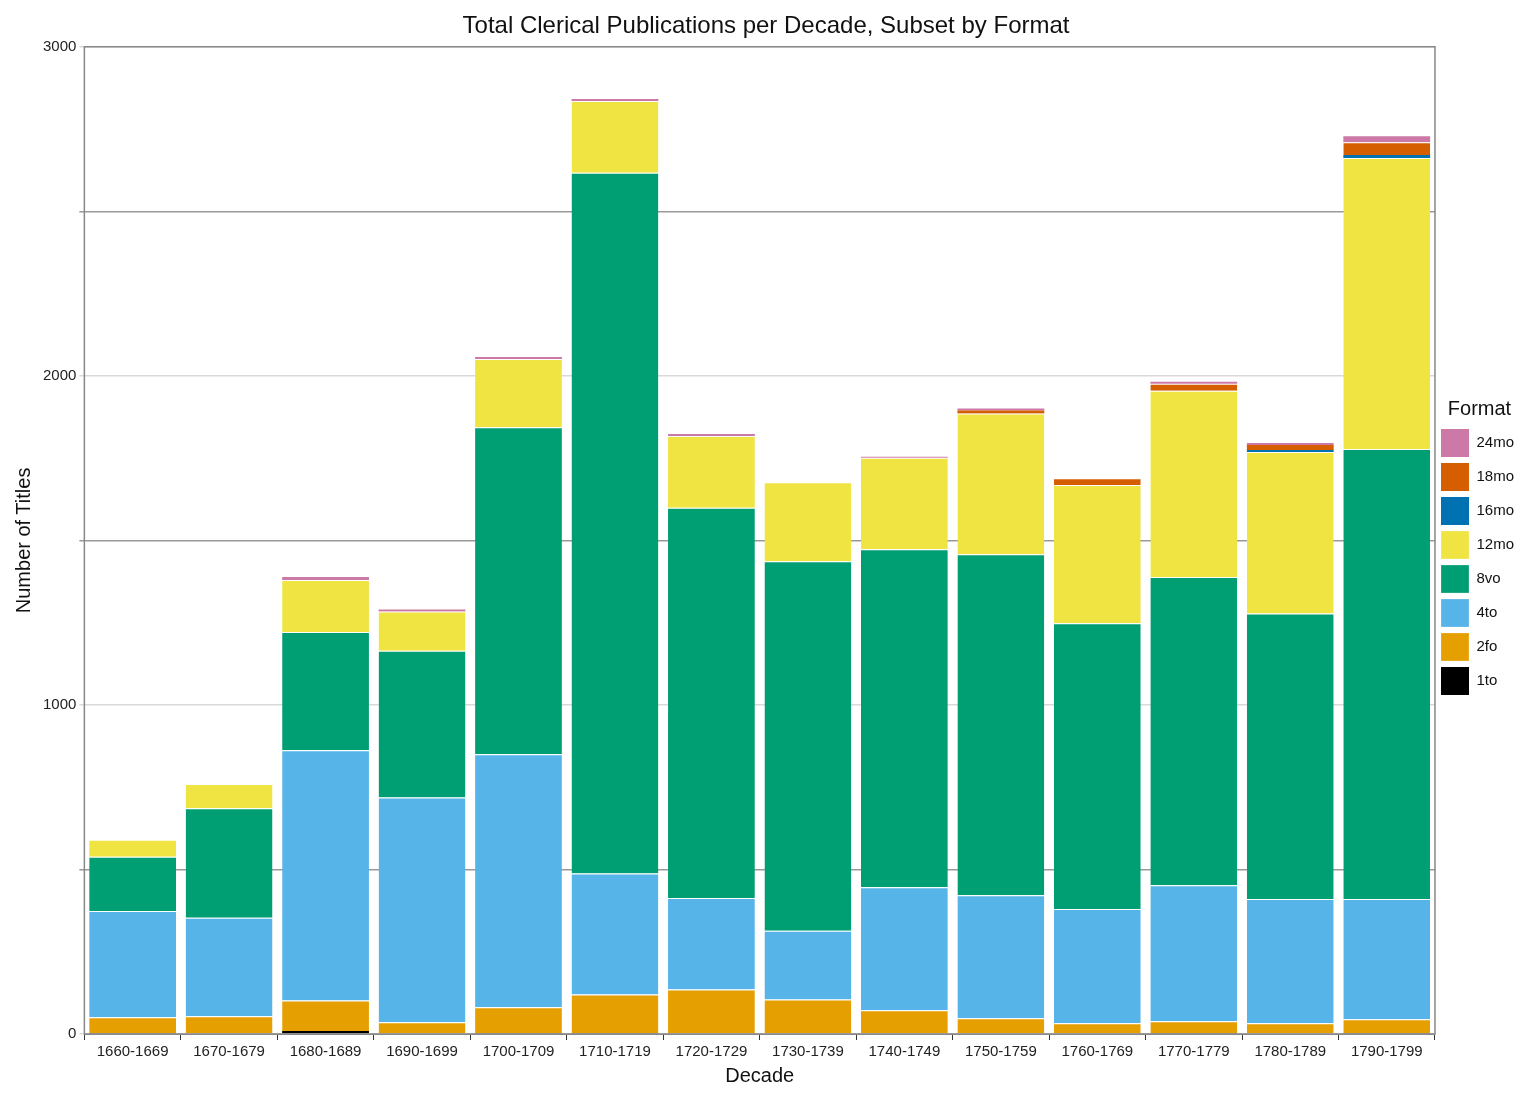  I want to click on x-tick-label: 1750-1759, so click(1000, 1051).